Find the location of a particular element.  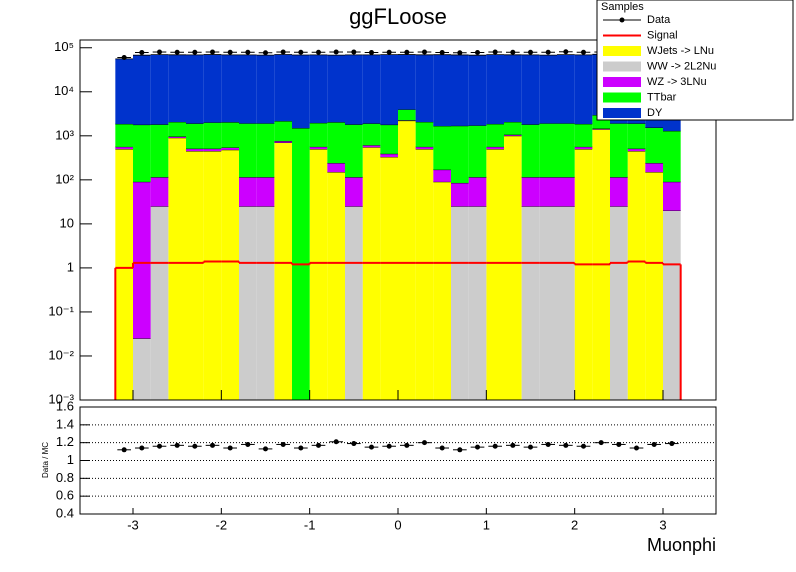

y-tick-label: 1.4 is located at coordinates (65, 423).